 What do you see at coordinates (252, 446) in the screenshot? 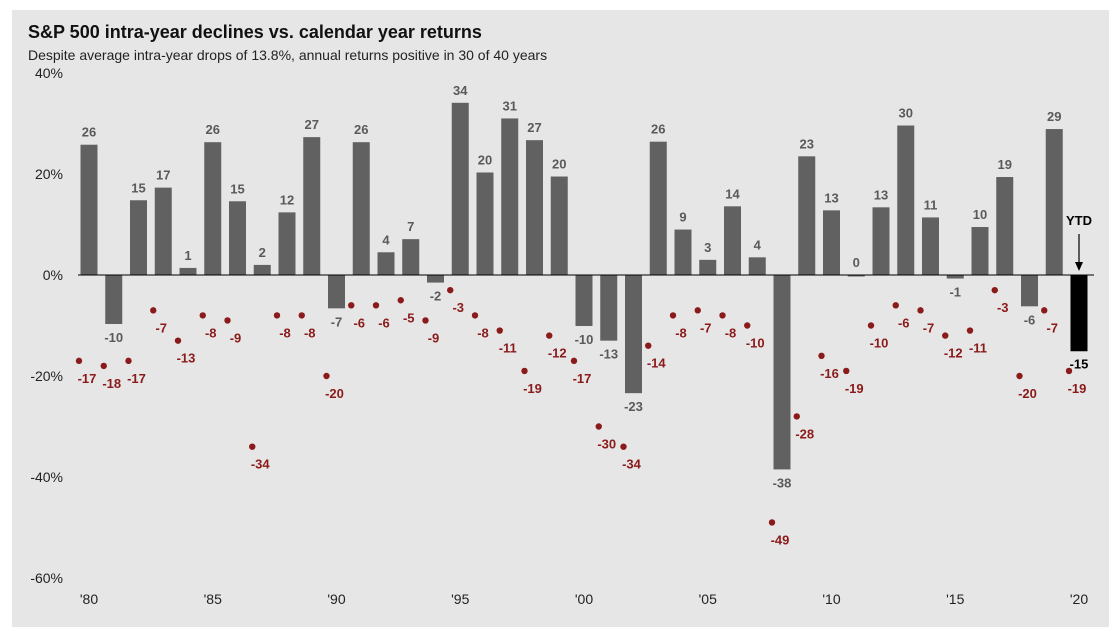
I see `decline-dot-1987` at bounding box center [252, 446].